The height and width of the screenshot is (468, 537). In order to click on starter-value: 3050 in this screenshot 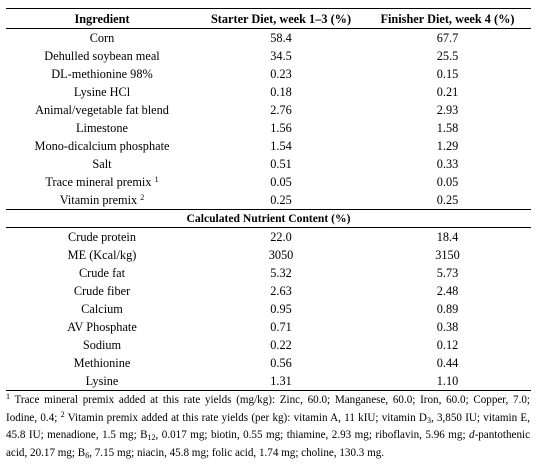, I will do `click(281, 255)`.